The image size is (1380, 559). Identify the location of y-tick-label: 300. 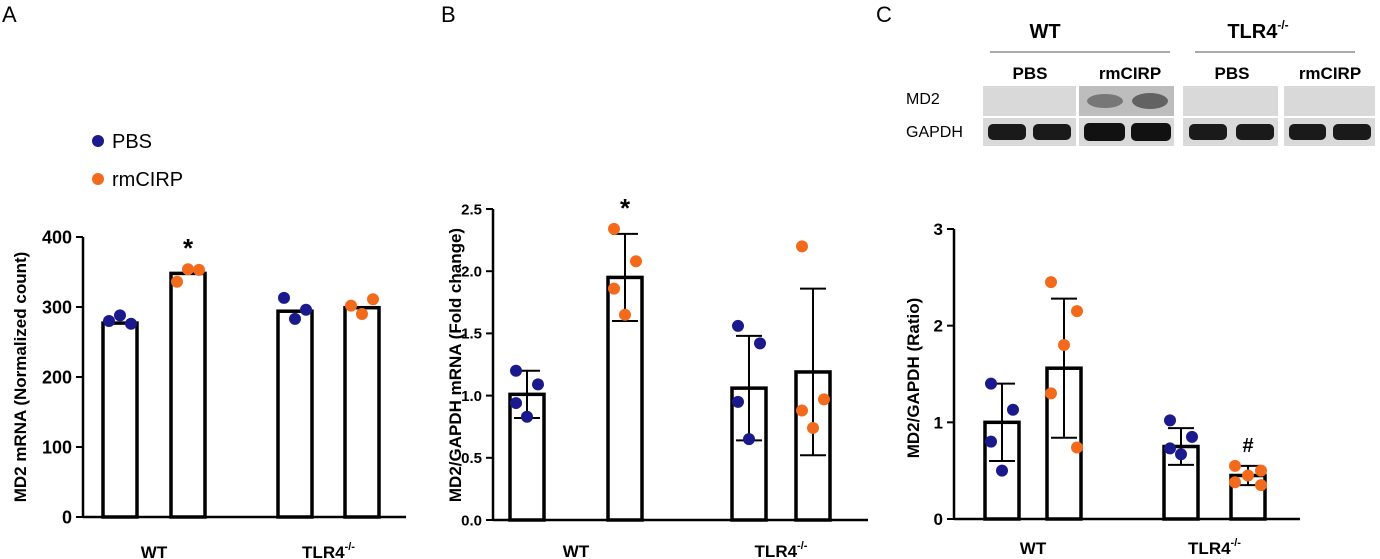
(57, 307).